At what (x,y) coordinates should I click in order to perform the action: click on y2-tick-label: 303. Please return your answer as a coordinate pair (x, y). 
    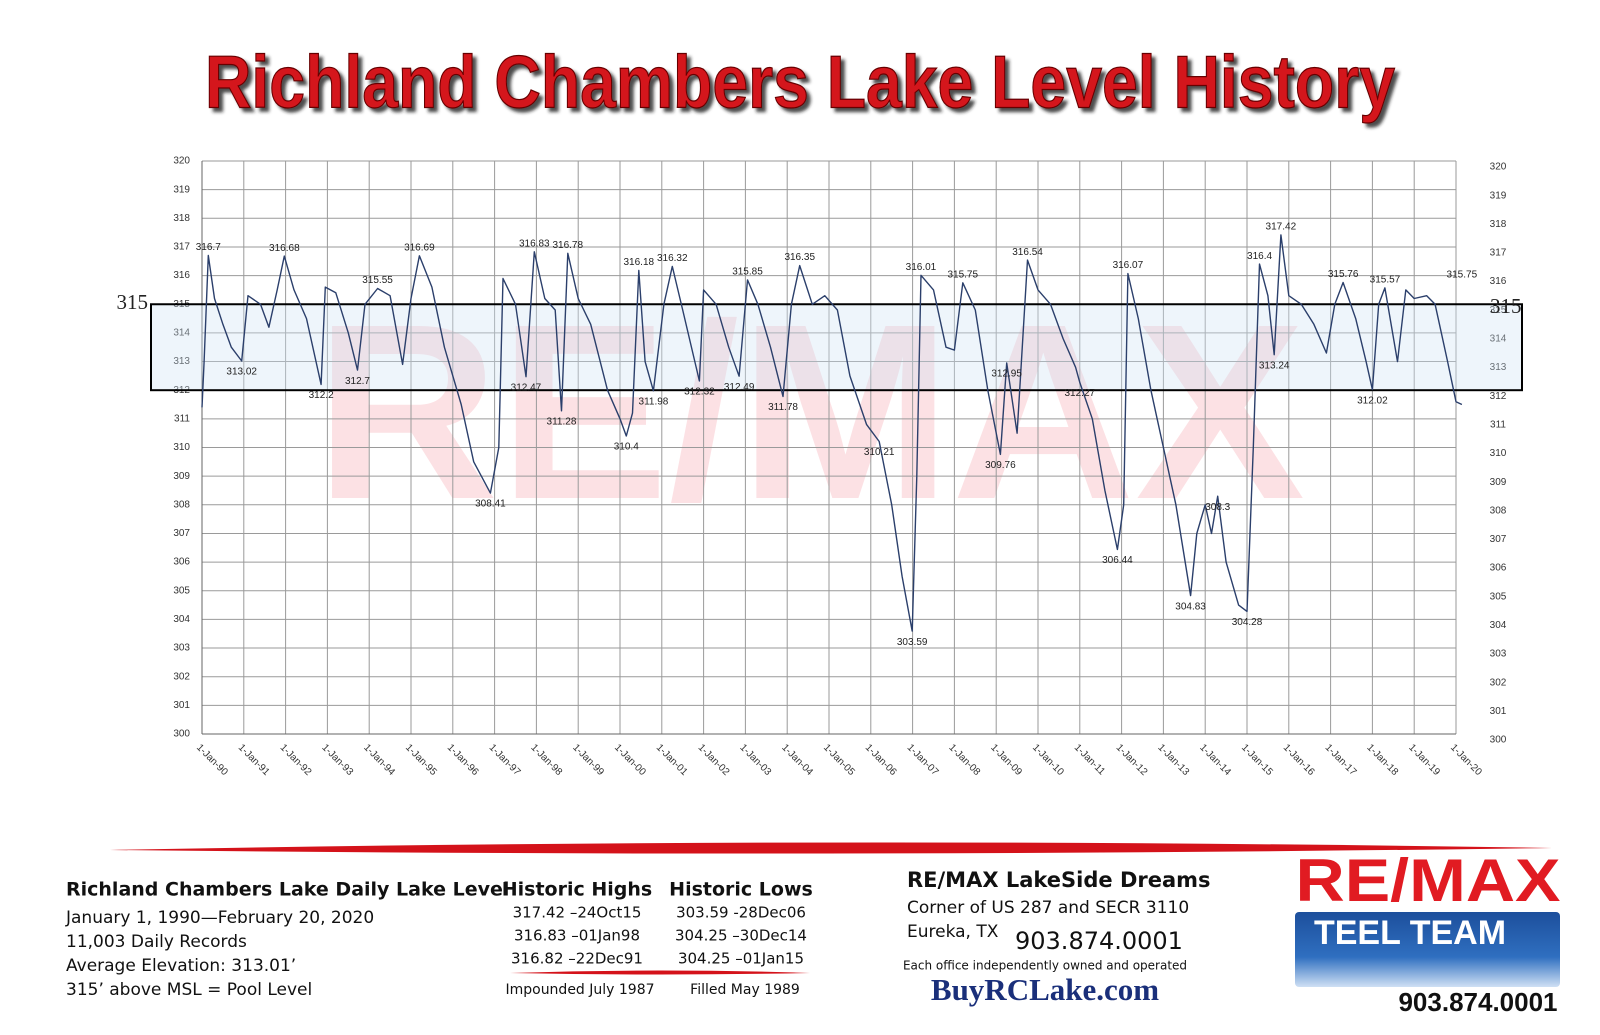
    Looking at the image, I should click on (1498, 654).